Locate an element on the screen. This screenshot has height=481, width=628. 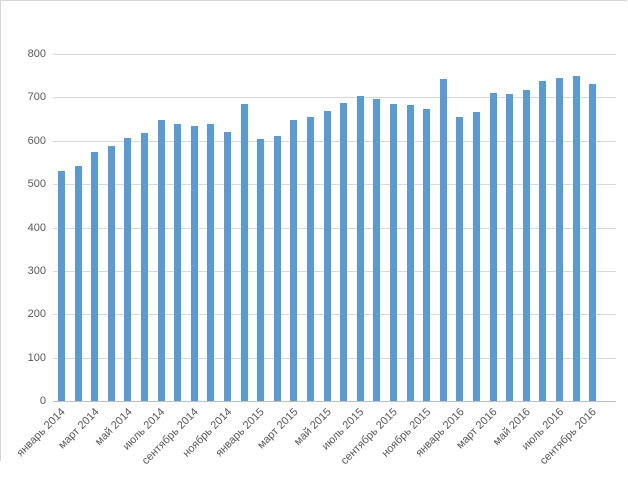
y-tick-label: 500 is located at coordinates (36, 184).